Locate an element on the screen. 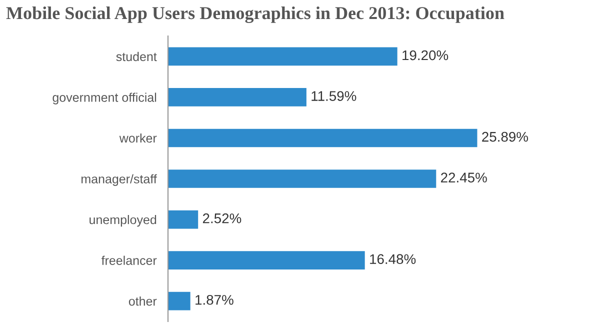  y-tick-label: student is located at coordinates (136, 57).